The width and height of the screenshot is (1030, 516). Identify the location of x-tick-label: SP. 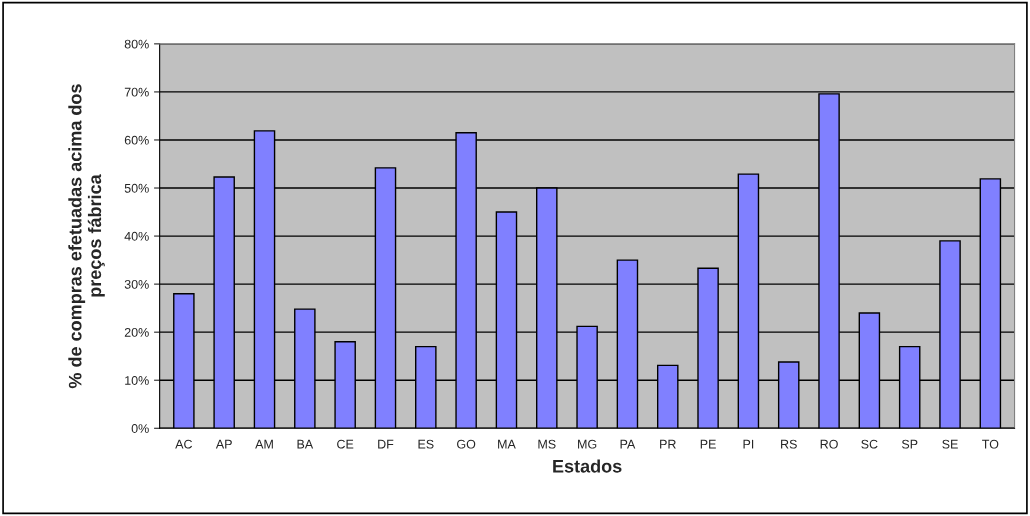
(909, 444).